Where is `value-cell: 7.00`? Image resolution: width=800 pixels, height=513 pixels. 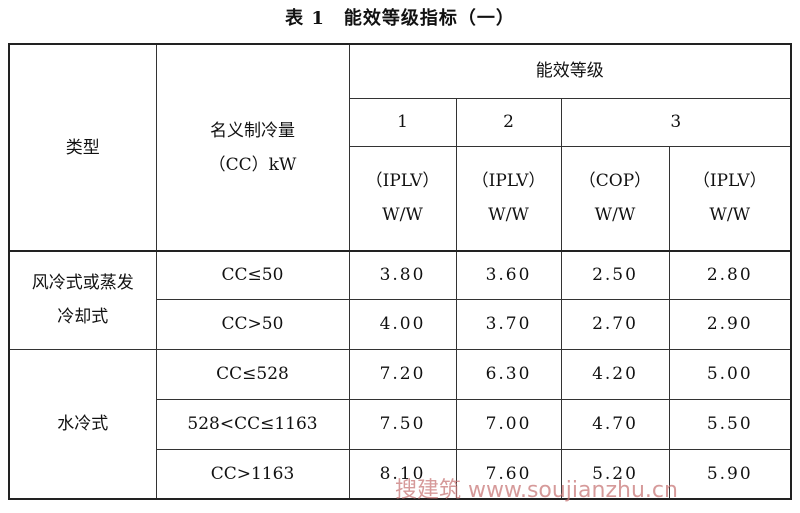
value-cell: 7.00 is located at coordinates (508, 424).